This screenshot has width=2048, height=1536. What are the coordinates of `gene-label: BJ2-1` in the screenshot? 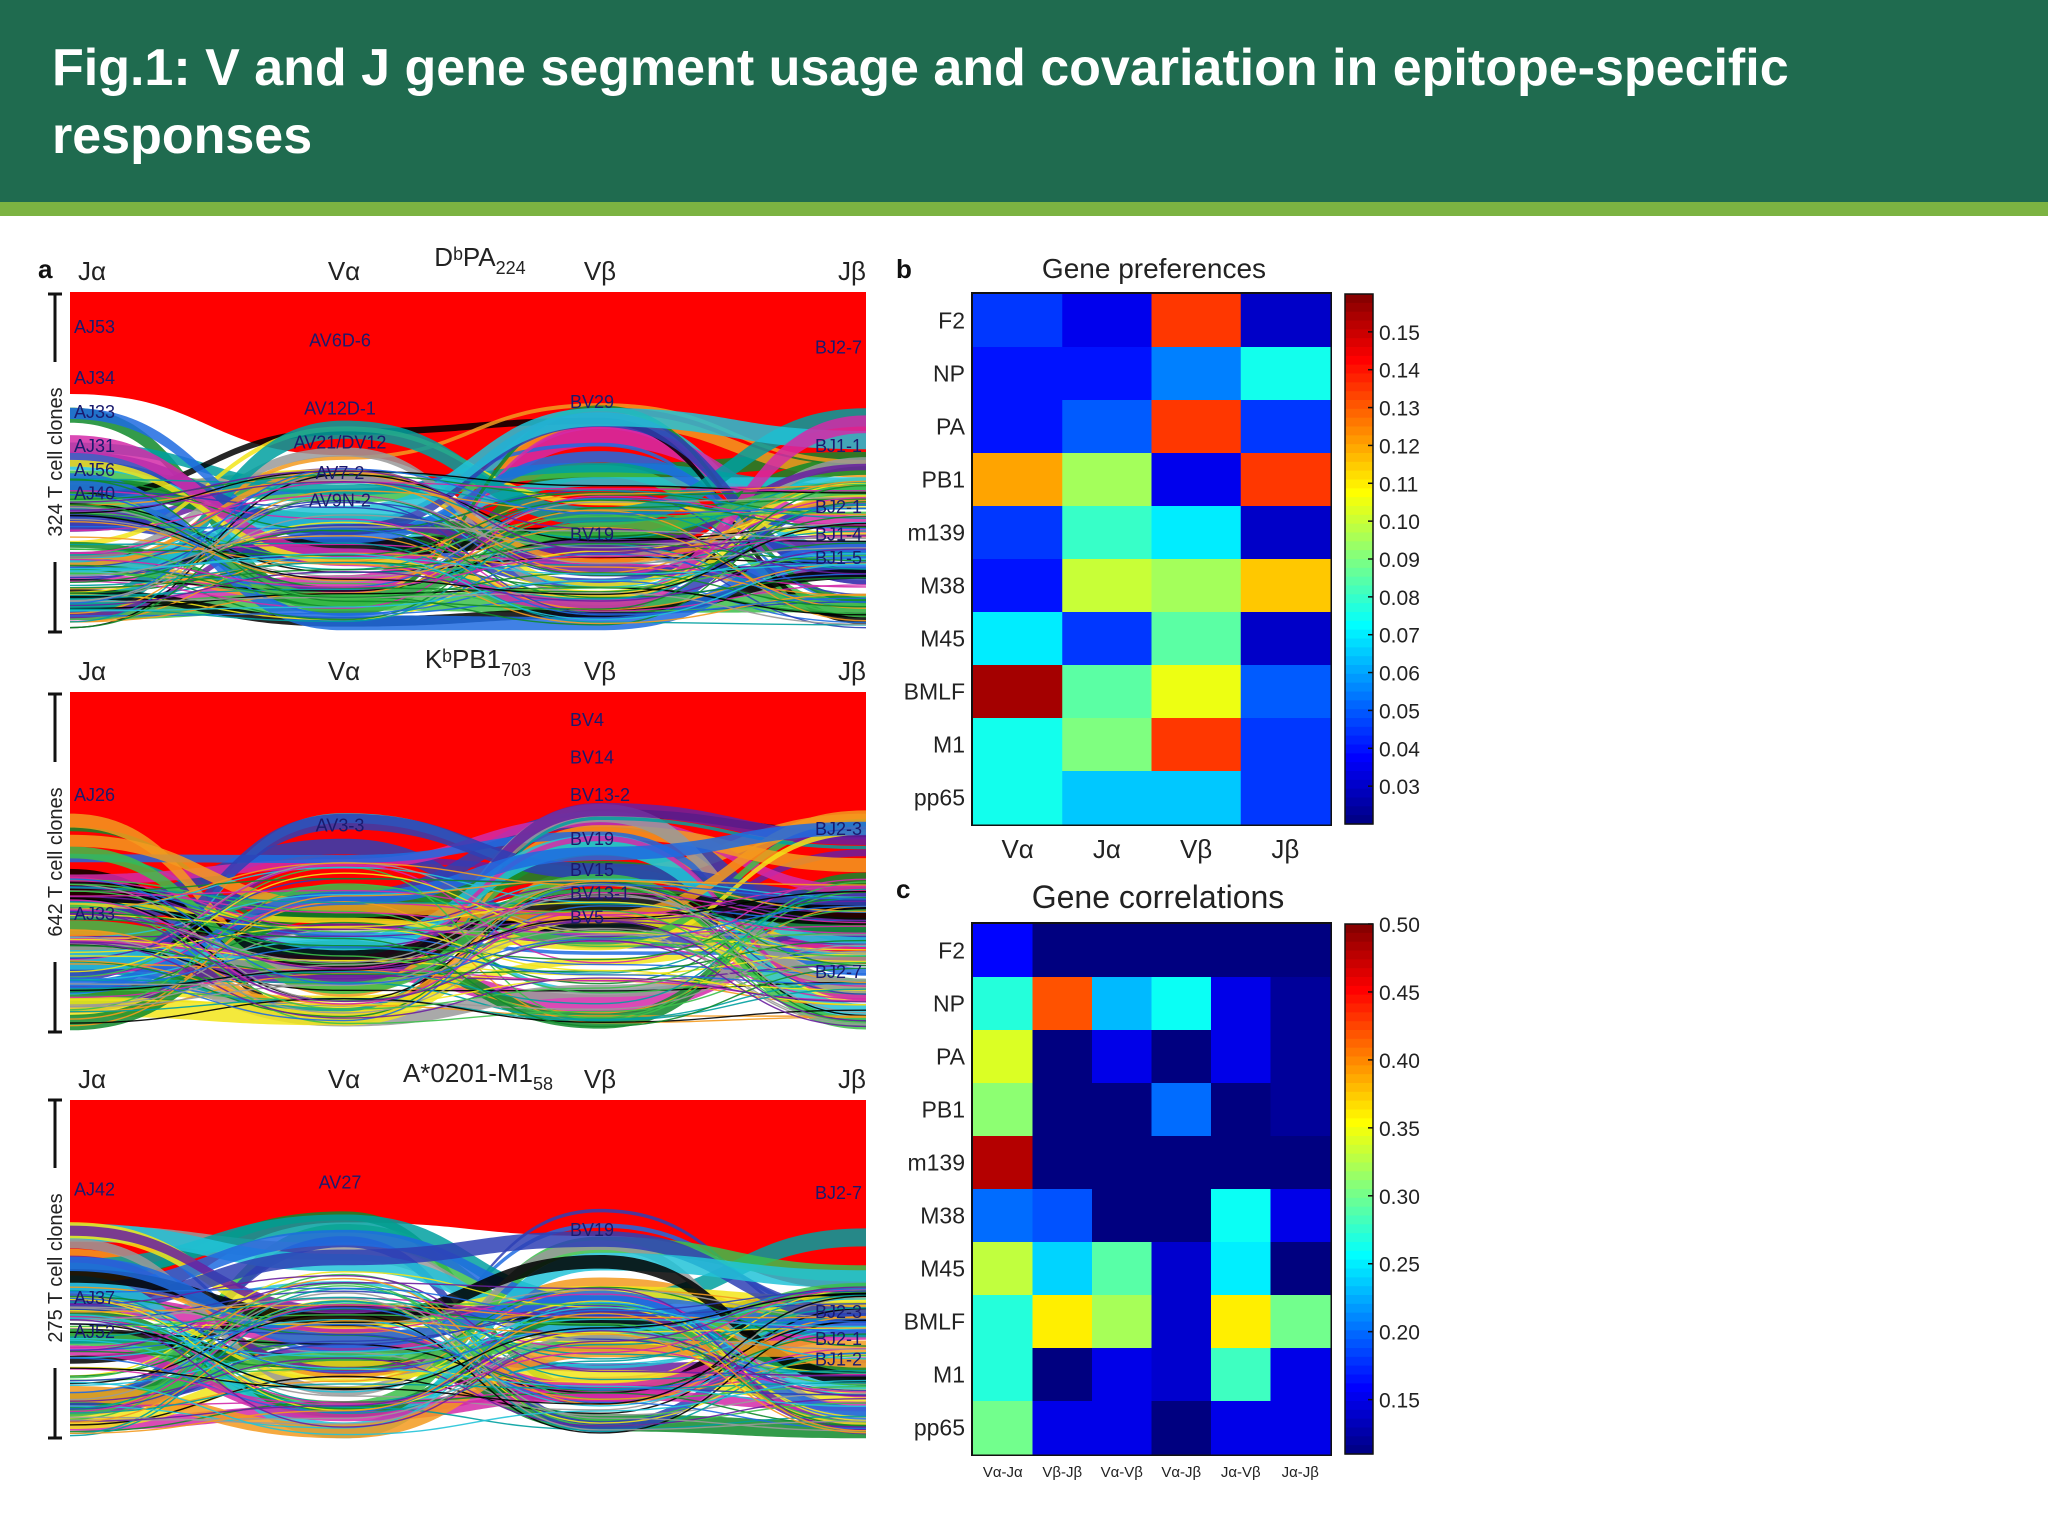 It's located at (838, 507).